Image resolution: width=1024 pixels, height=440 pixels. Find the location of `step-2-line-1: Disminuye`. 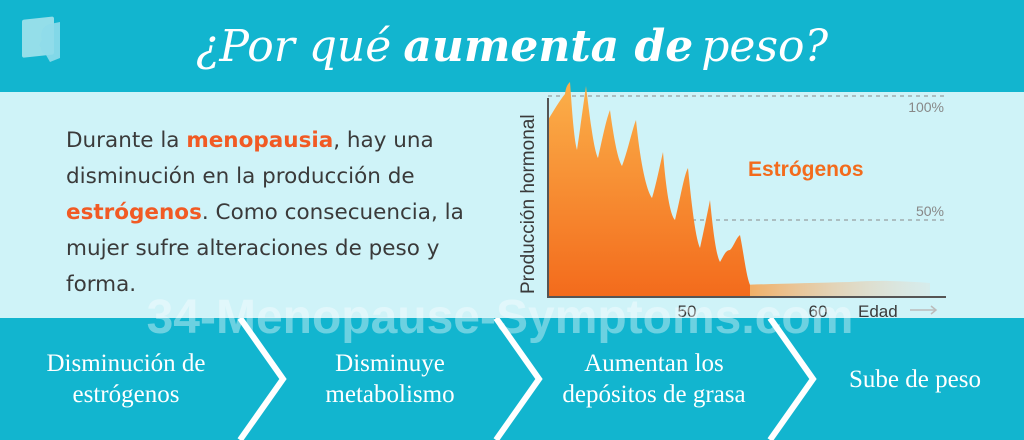

step-2-line-1: Disminuye is located at coordinates (390, 363).